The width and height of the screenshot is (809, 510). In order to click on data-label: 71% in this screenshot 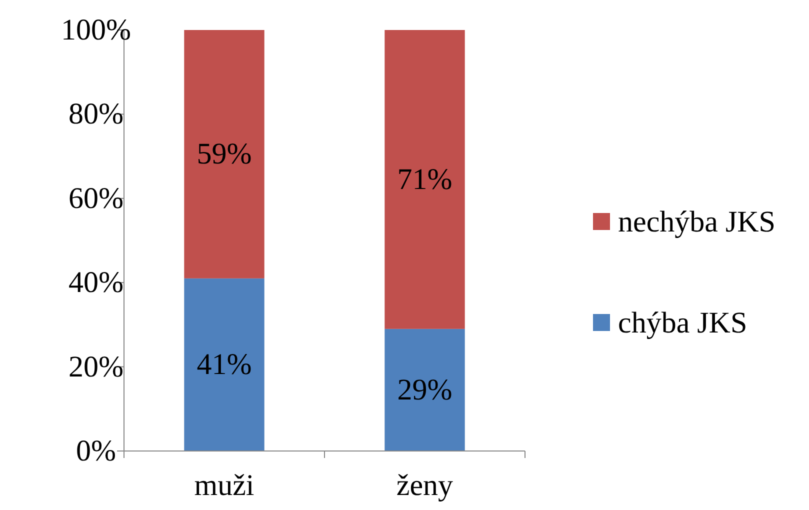, I will do `click(424, 179)`.